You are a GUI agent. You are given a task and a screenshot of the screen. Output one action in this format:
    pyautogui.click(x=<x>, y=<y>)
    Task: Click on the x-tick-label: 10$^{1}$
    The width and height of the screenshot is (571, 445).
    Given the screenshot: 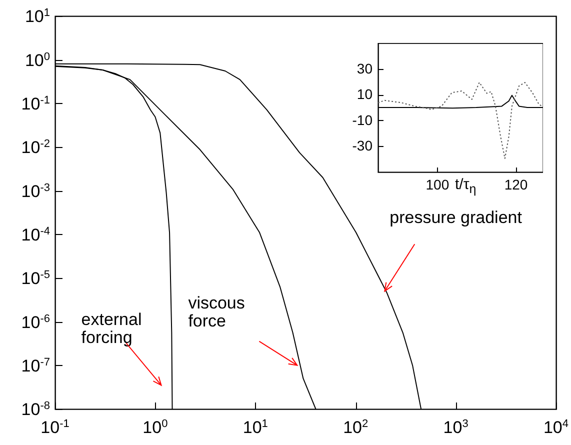 What is the action you would take?
    pyautogui.click(x=255, y=427)
    